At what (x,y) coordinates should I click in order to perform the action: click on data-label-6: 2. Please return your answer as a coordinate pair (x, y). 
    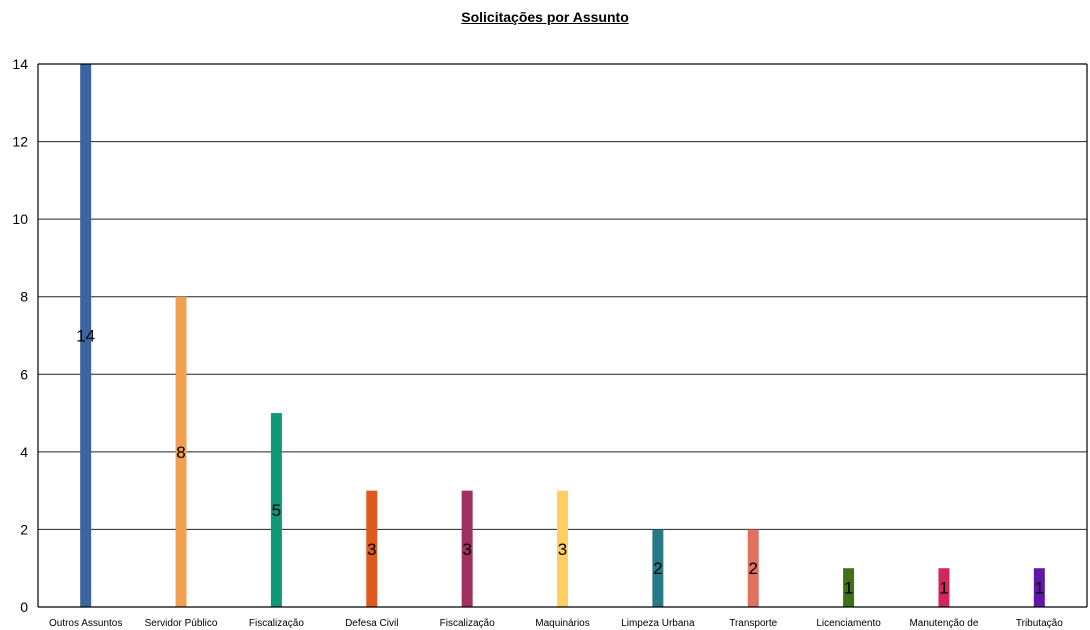
    Looking at the image, I should click on (657, 568).